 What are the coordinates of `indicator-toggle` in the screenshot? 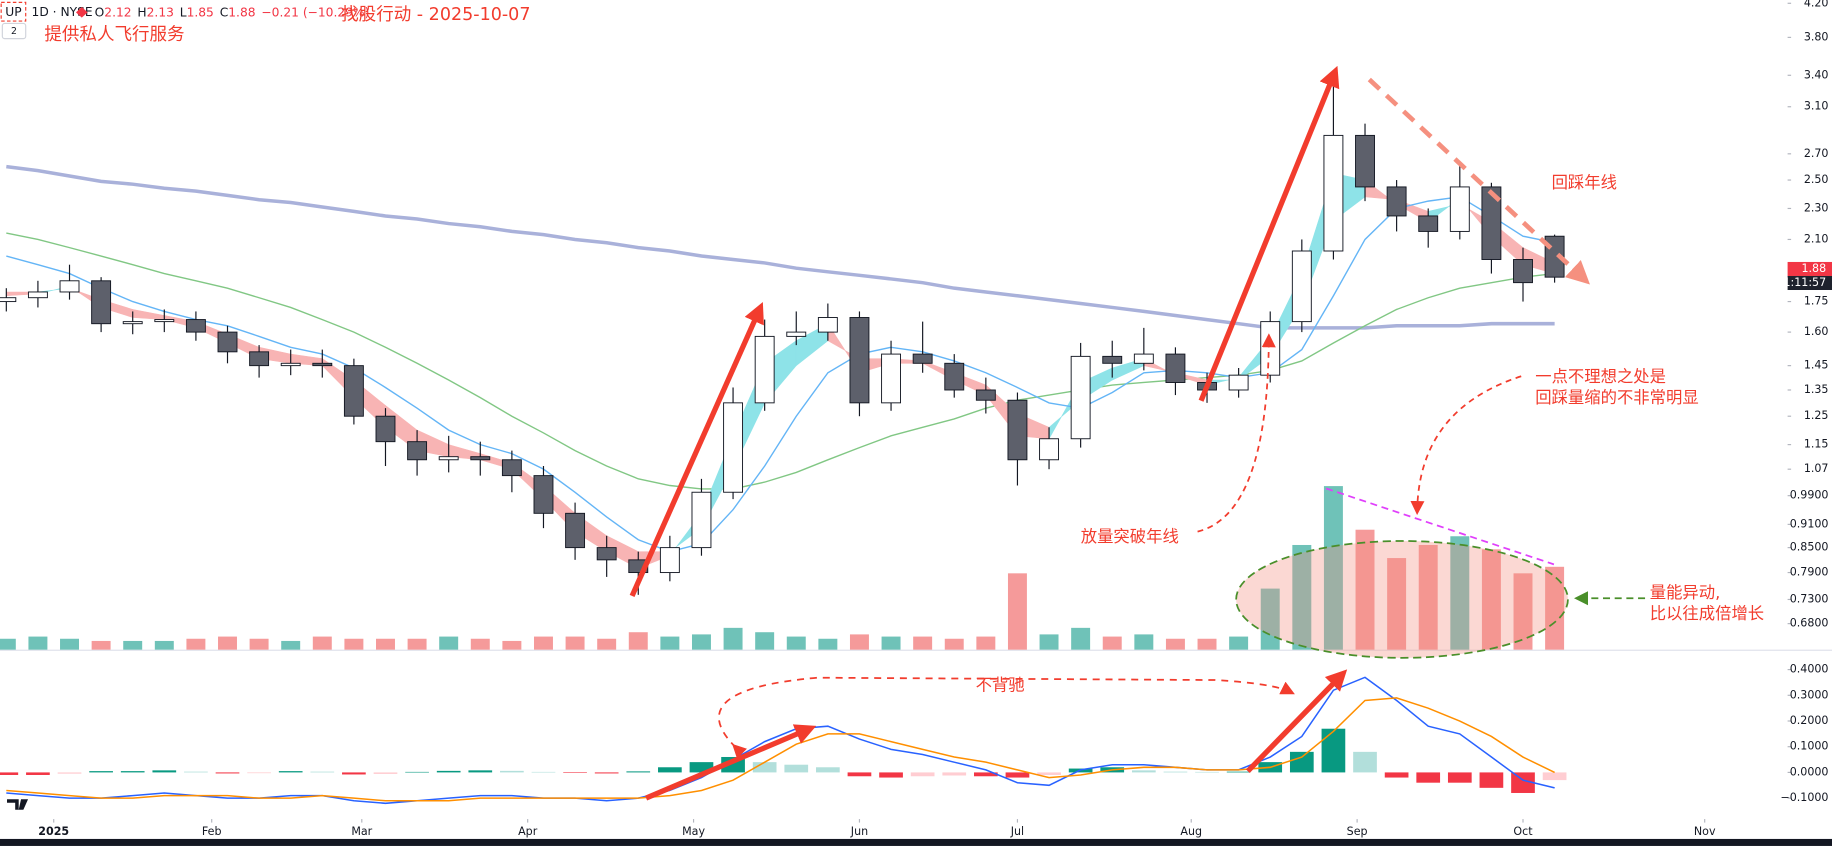 It's located at (14, 31).